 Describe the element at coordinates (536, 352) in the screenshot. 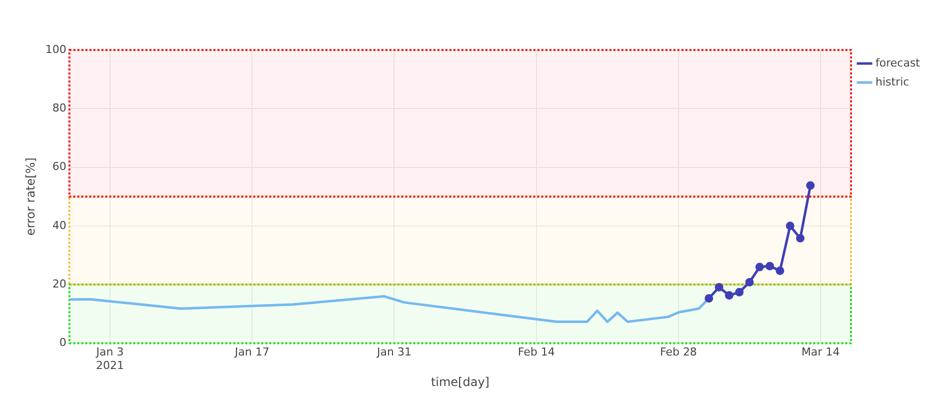

I see `x-tick-label: Feb 14` at that location.